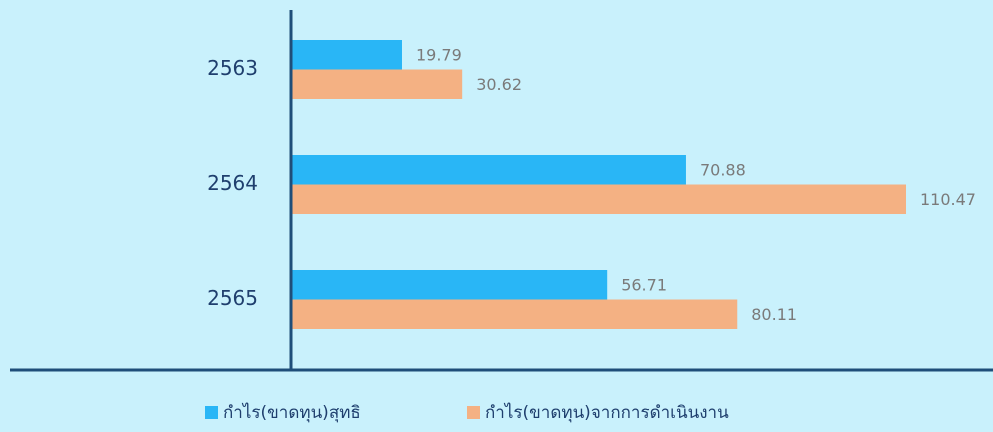 The image size is (993, 432). Describe the element at coordinates (607, 412) in the screenshot. I see `legend-label: กำไร(ขาดทุน)จากการดำเนินงาน` at that location.